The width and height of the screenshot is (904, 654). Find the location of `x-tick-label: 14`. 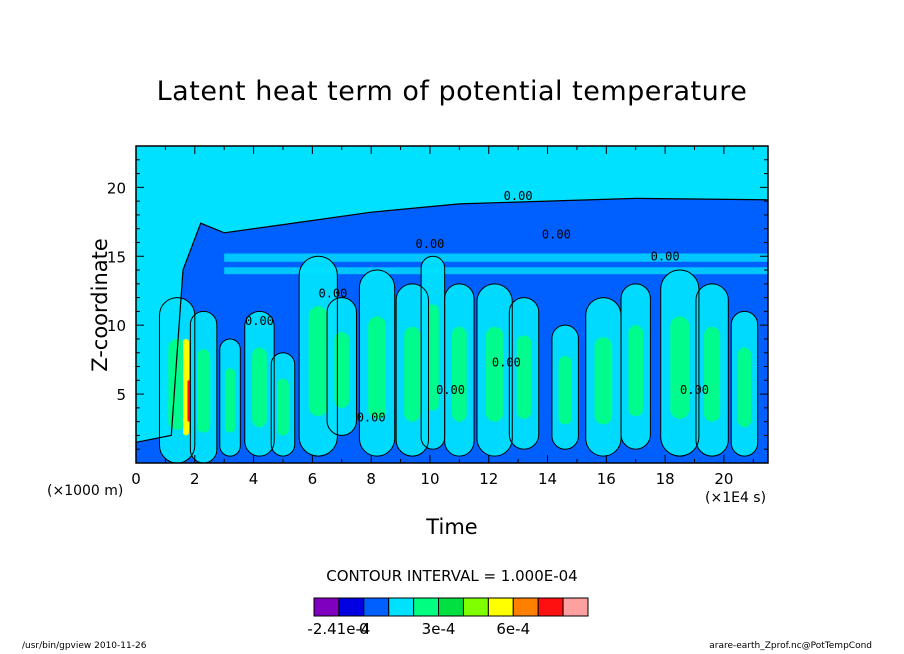

x-tick-label: 14 is located at coordinates (547, 479).